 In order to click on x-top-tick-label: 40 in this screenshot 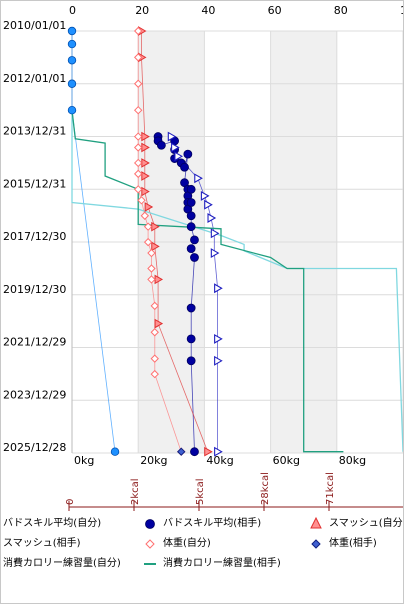, I will do `click(208, 10)`.